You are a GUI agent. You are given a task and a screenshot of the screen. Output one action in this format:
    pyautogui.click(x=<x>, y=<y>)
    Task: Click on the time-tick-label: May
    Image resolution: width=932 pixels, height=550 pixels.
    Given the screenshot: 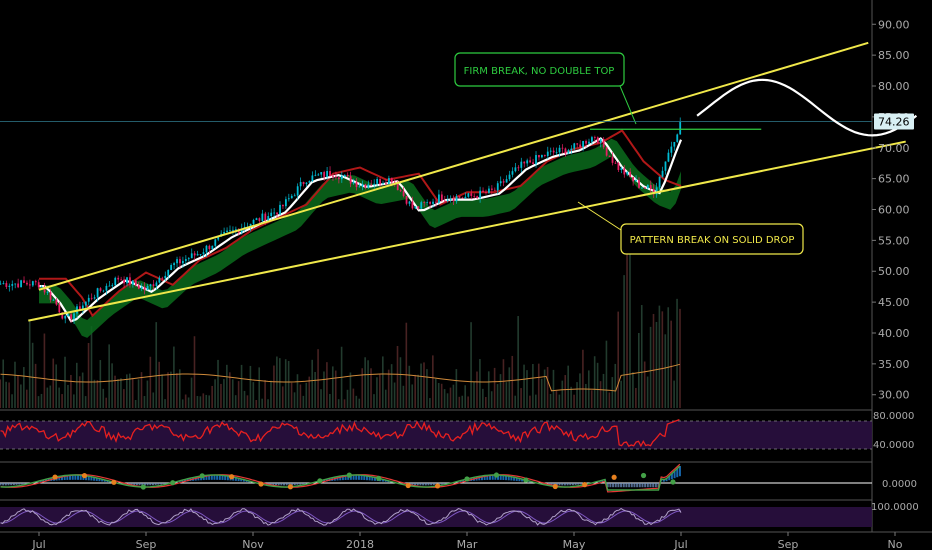 What is the action you would take?
    pyautogui.click(x=574, y=544)
    